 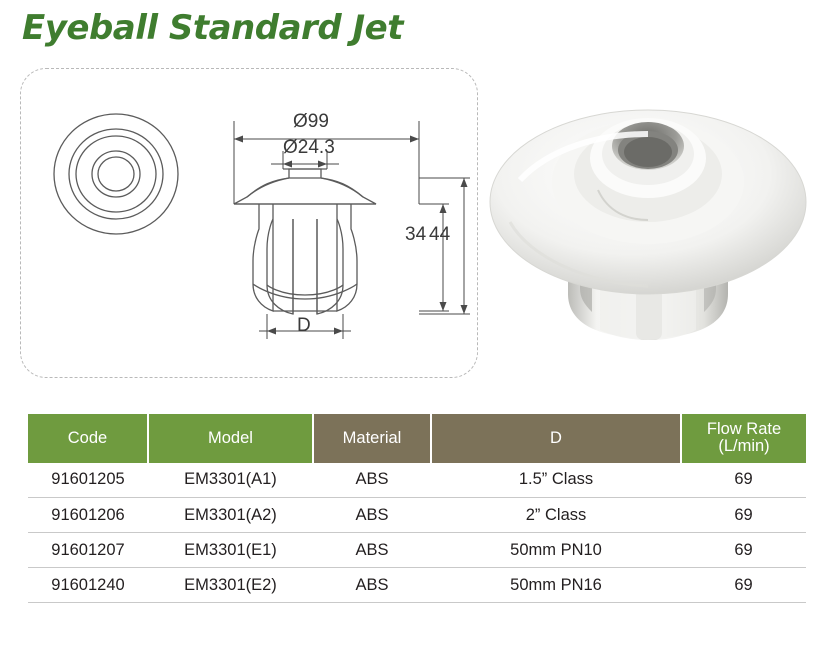 What do you see at coordinates (372, 438) in the screenshot?
I see `column-header-material: Material` at bounding box center [372, 438].